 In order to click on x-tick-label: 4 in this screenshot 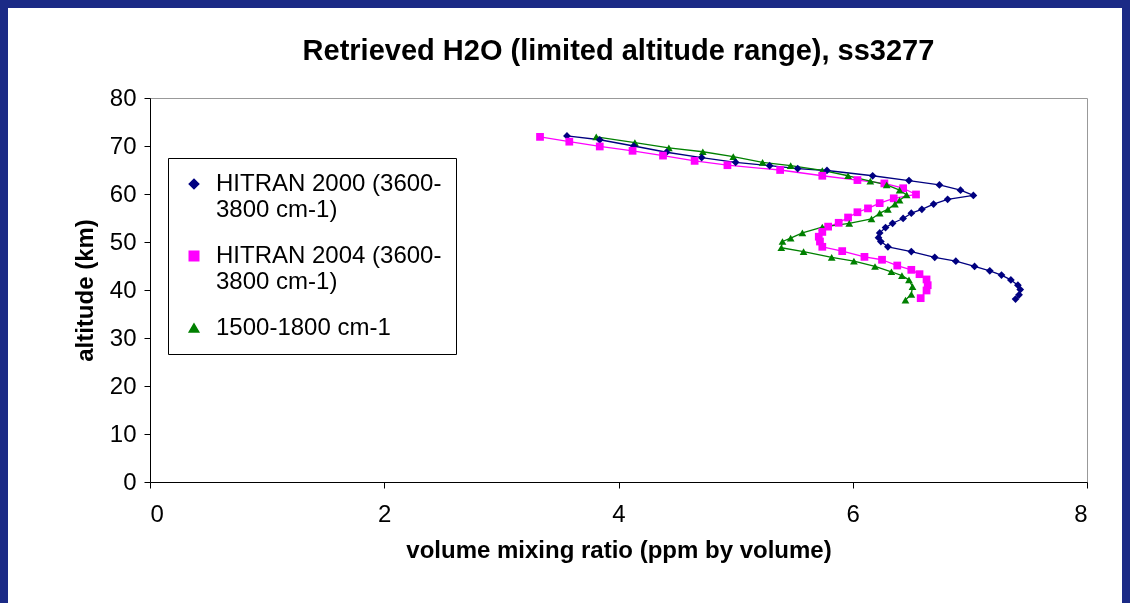, I will do `click(619, 513)`.